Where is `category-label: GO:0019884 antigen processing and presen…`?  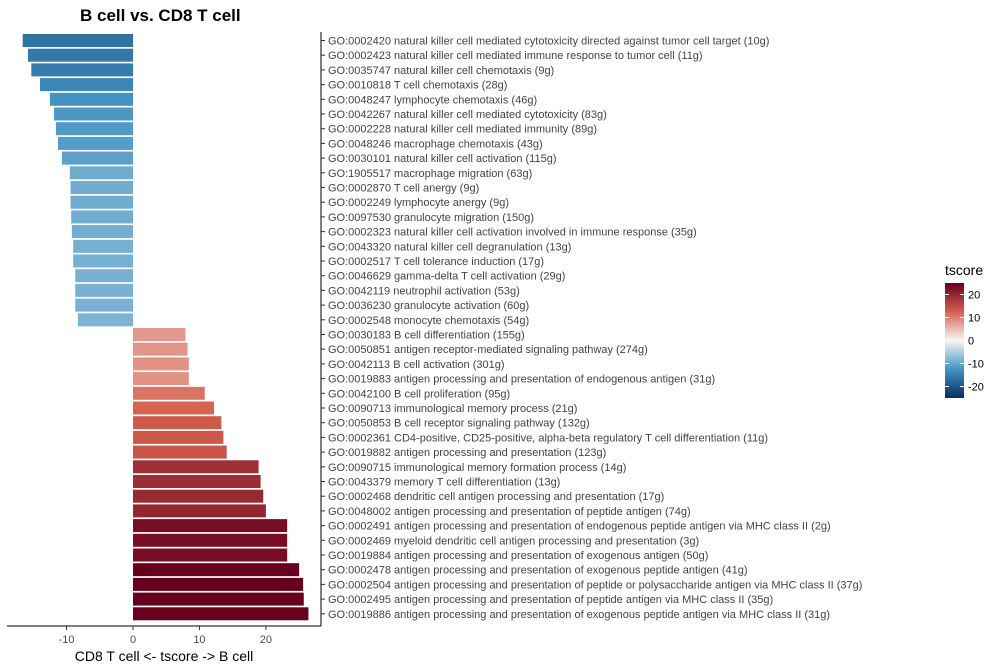 category-label: GO:0019884 antigen processing and presen… is located at coordinates (518, 556).